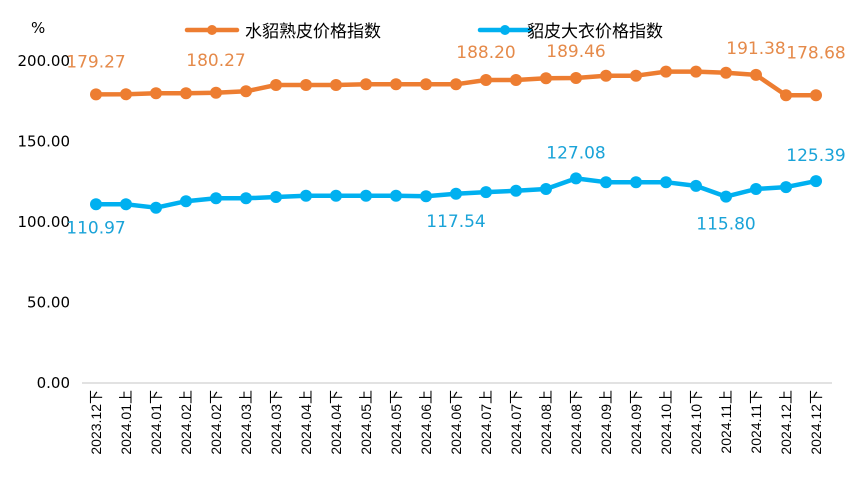 The width and height of the screenshot is (861, 487). What do you see at coordinates (423, 31) in the screenshot?
I see `legend: 水貂熟皮价格指数 貂皮大衣价格指数` at bounding box center [423, 31].